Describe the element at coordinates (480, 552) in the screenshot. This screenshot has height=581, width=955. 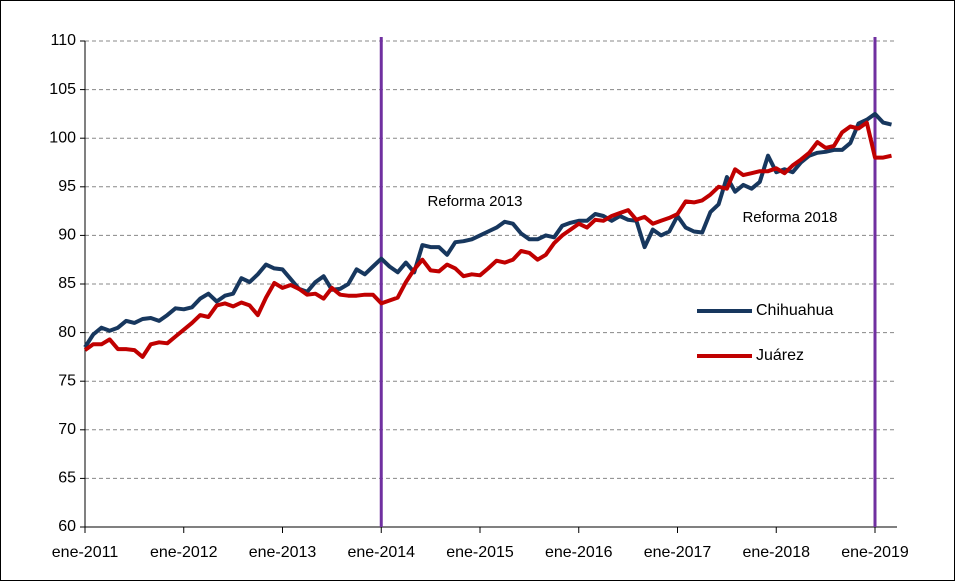
I see `x-tick-label: ene-2015` at that location.